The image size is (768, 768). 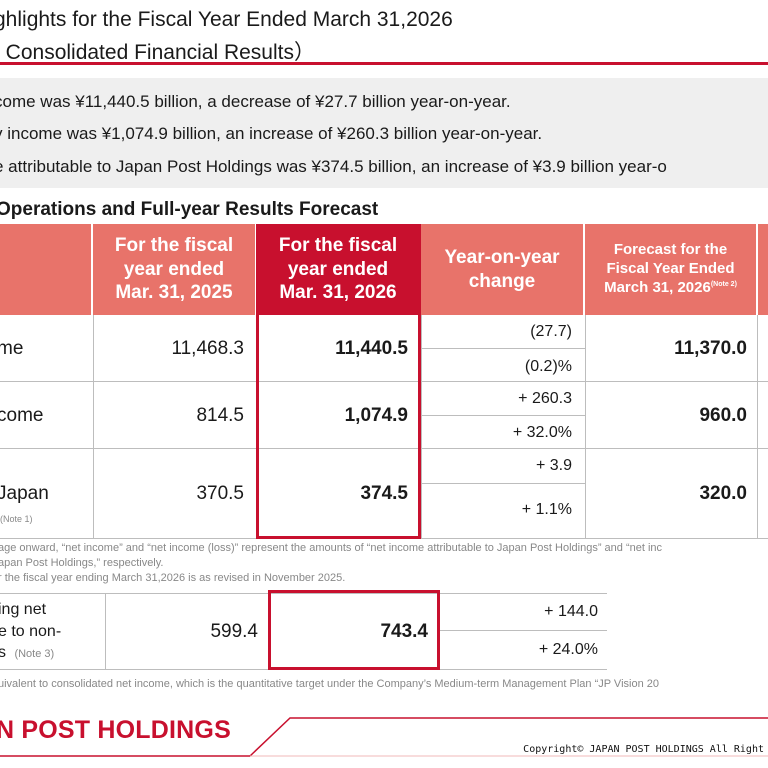 I want to click on footnote-1-cont: apan Post Holdings,” respectively., so click(x=82, y=563).